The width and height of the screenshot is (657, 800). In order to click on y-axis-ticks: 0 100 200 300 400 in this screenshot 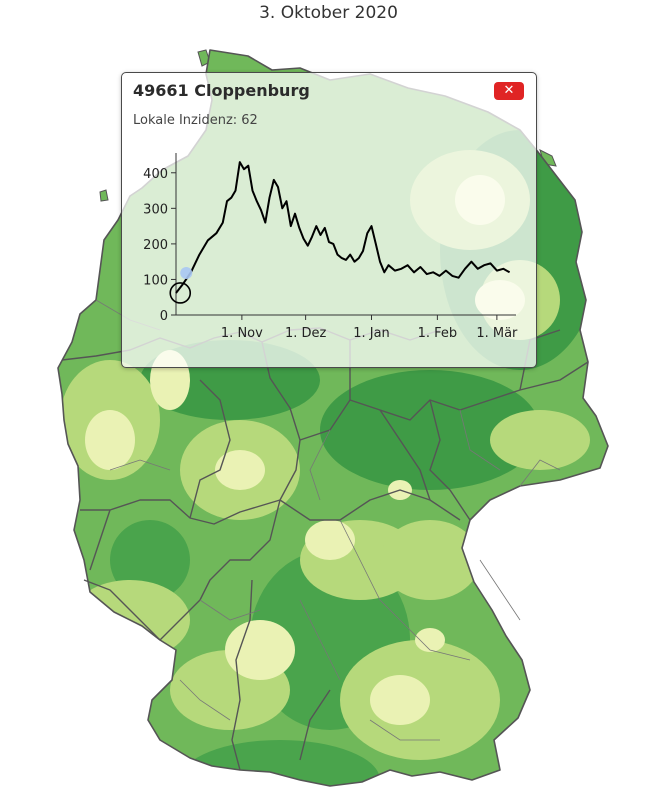, I will do `click(159, 245)`.